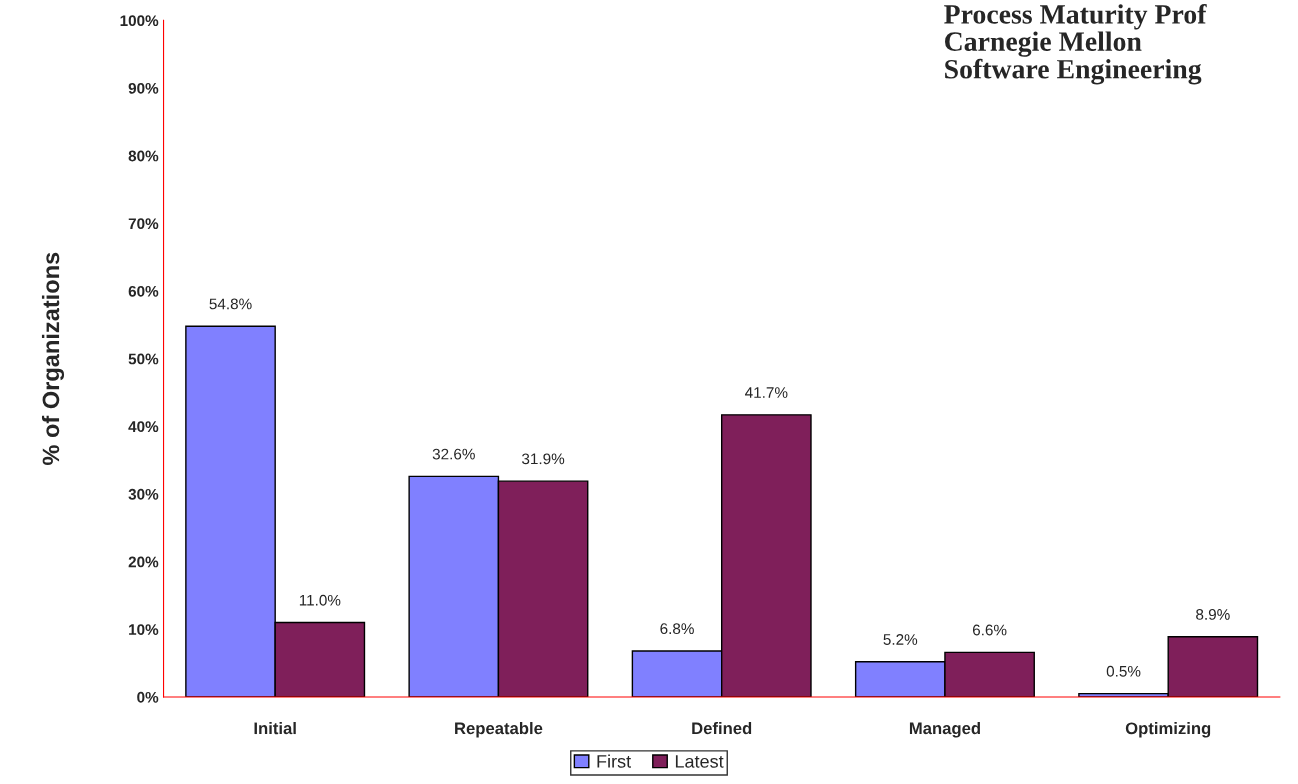 The height and width of the screenshot is (784, 1298). I want to click on x-tick-label: Initial, so click(275, 728).